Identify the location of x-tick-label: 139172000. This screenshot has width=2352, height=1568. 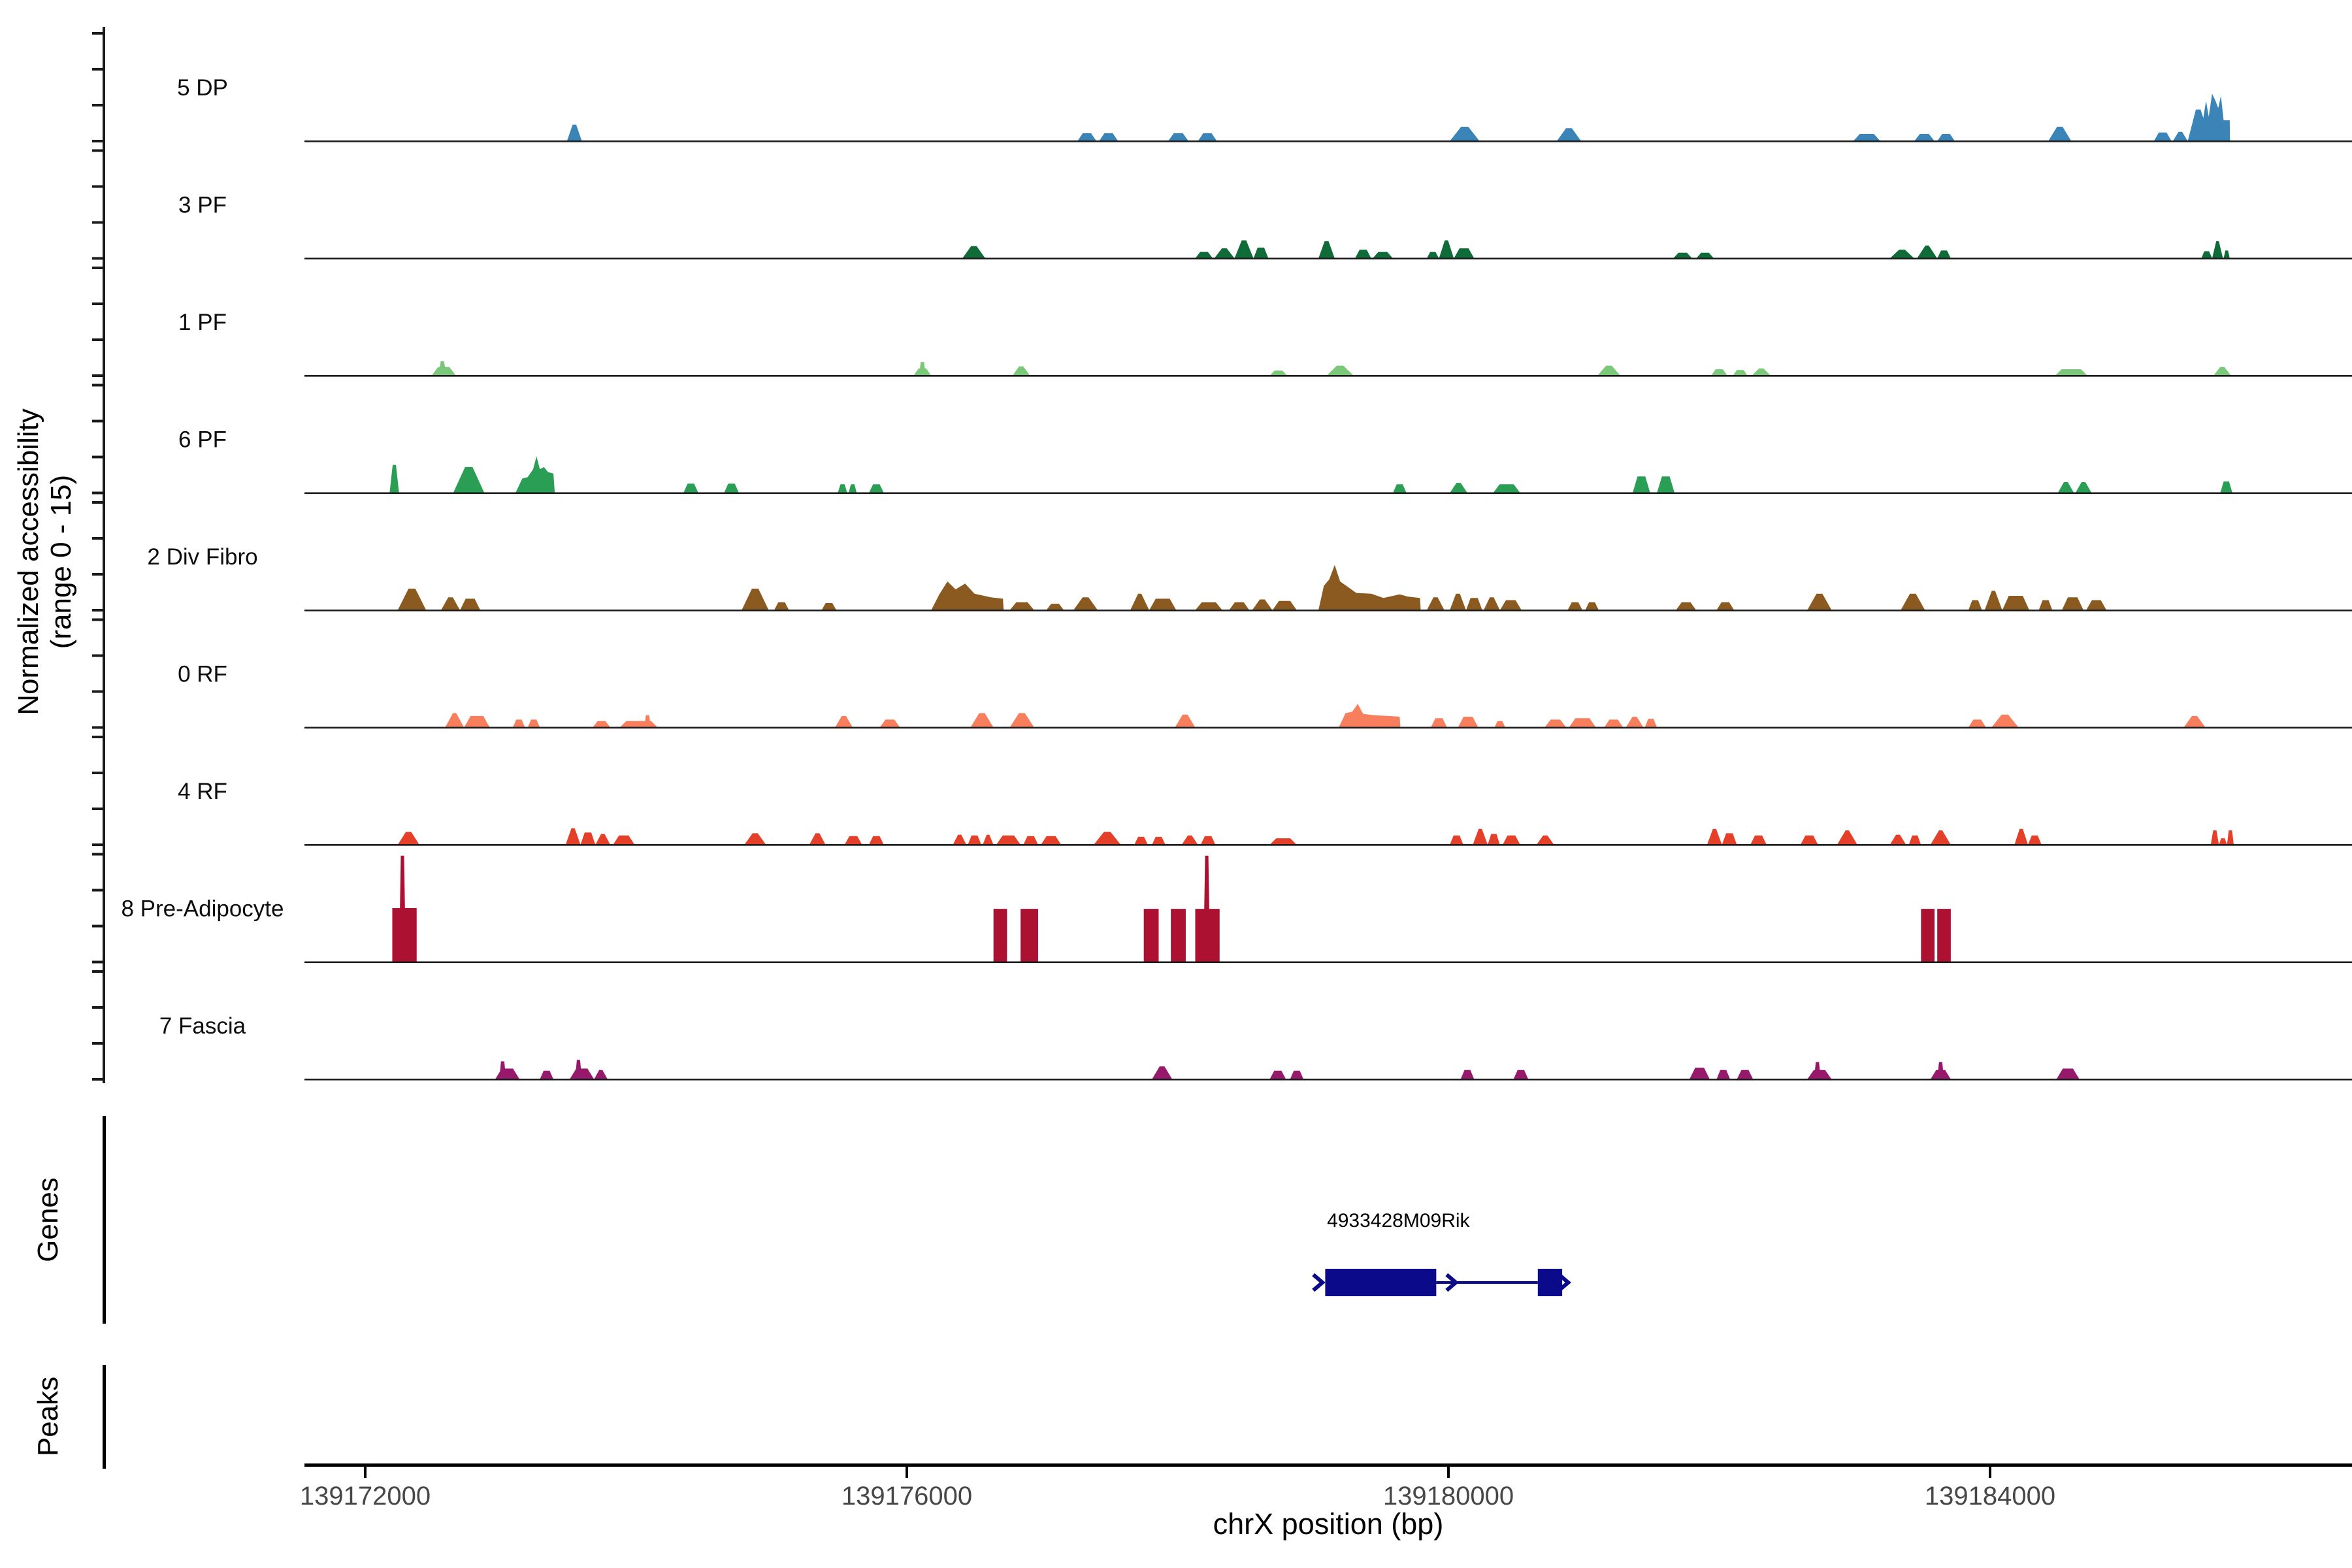
(365, 1496).